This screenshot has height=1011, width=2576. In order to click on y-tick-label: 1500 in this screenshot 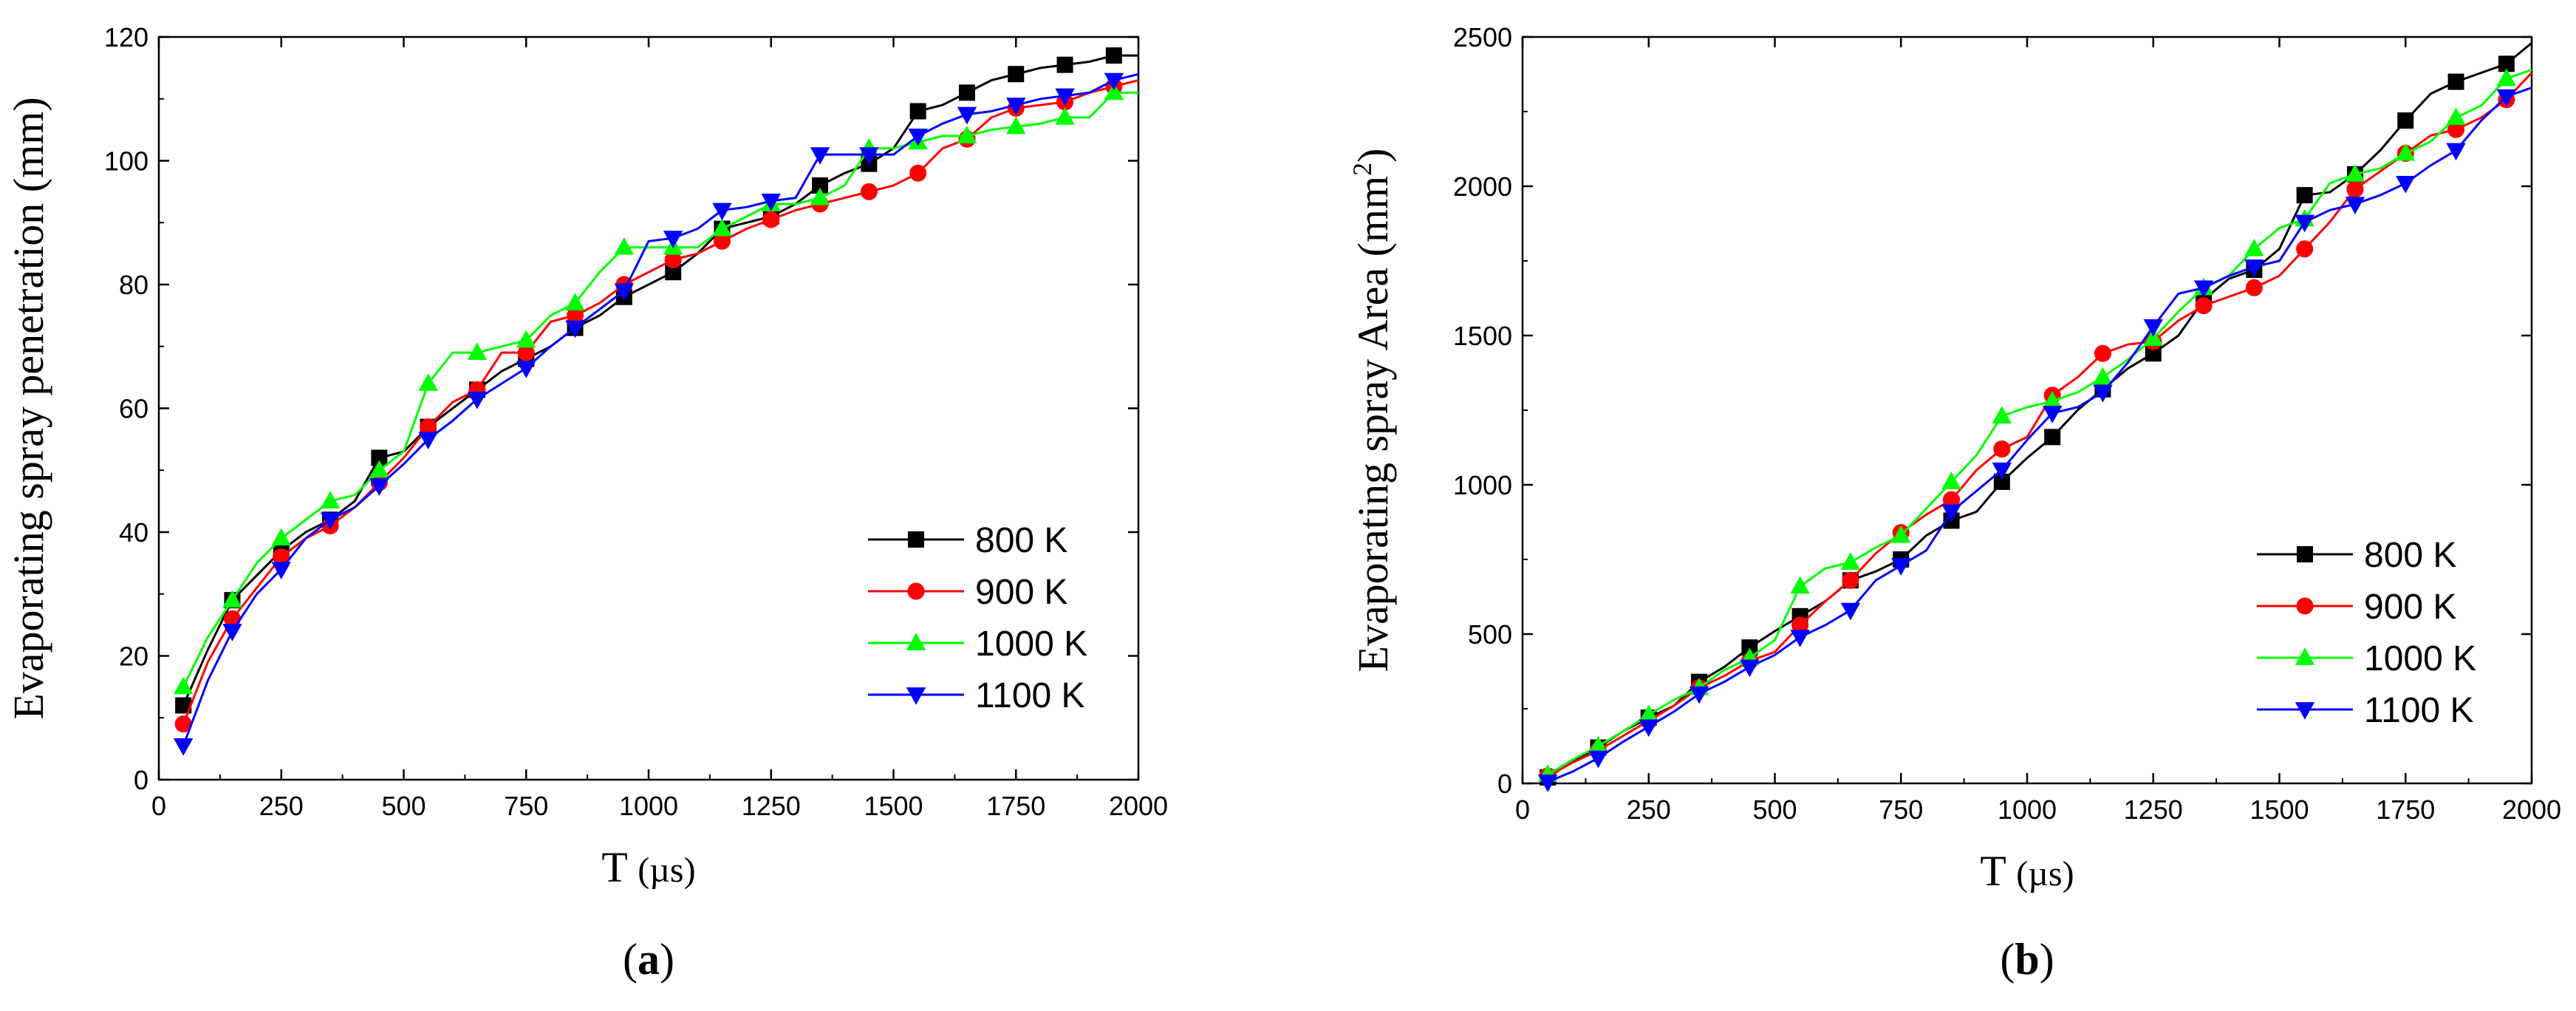, I will do `click(1482, 336)`.